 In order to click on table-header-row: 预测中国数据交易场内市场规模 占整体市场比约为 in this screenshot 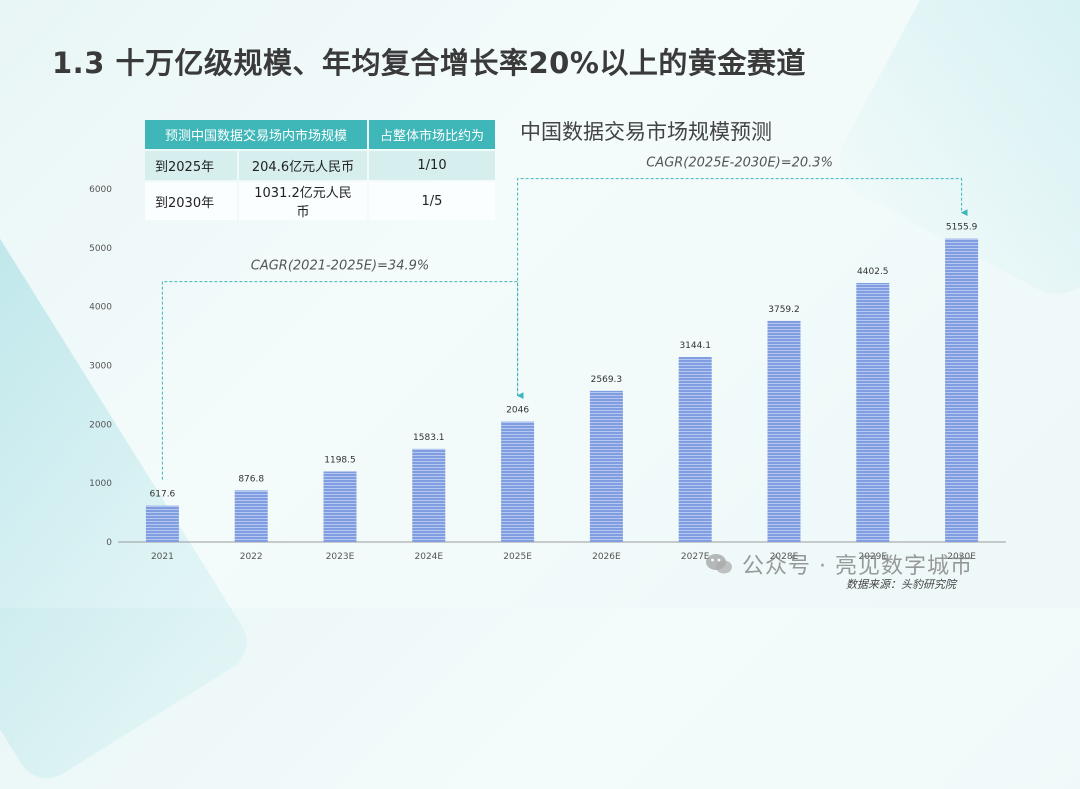, I will do `click(320, 134)`.